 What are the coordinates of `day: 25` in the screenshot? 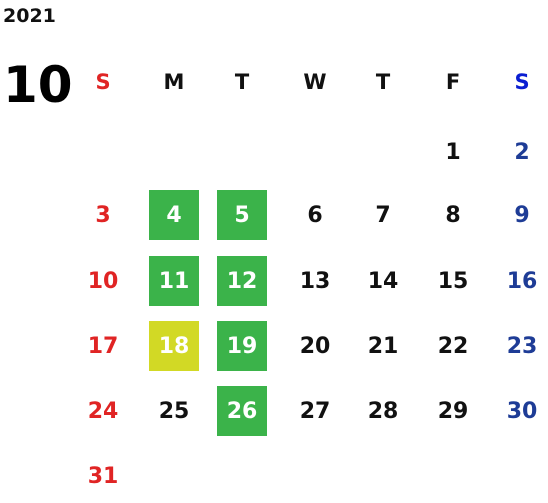 It's located at (174, 411).